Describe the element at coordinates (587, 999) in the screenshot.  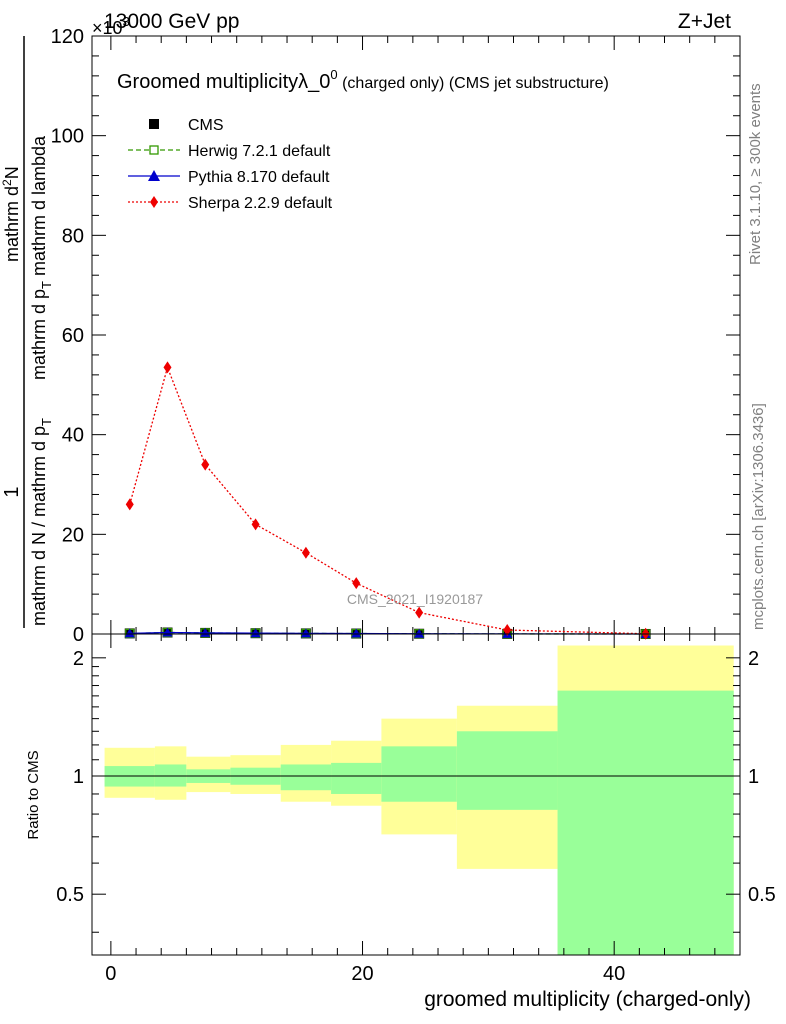
I see `x-axis-label: groomed multiplicity (charged-only)` at that location.